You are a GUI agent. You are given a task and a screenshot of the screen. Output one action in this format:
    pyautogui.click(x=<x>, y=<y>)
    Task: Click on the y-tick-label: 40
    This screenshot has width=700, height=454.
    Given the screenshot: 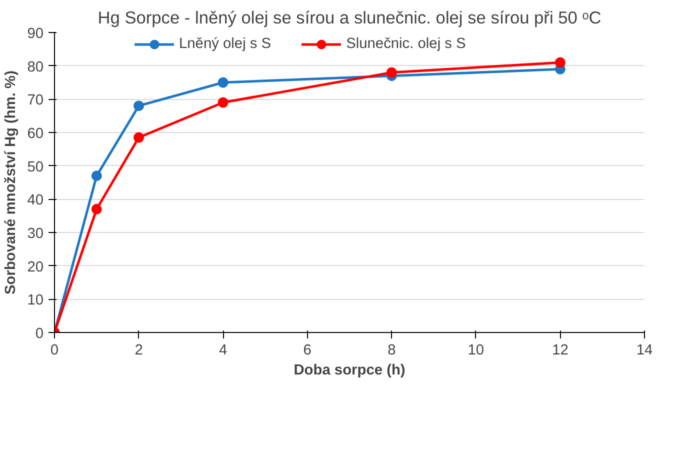 What is the action you would take?
    pyautogui.click(x=35, y=200)
    